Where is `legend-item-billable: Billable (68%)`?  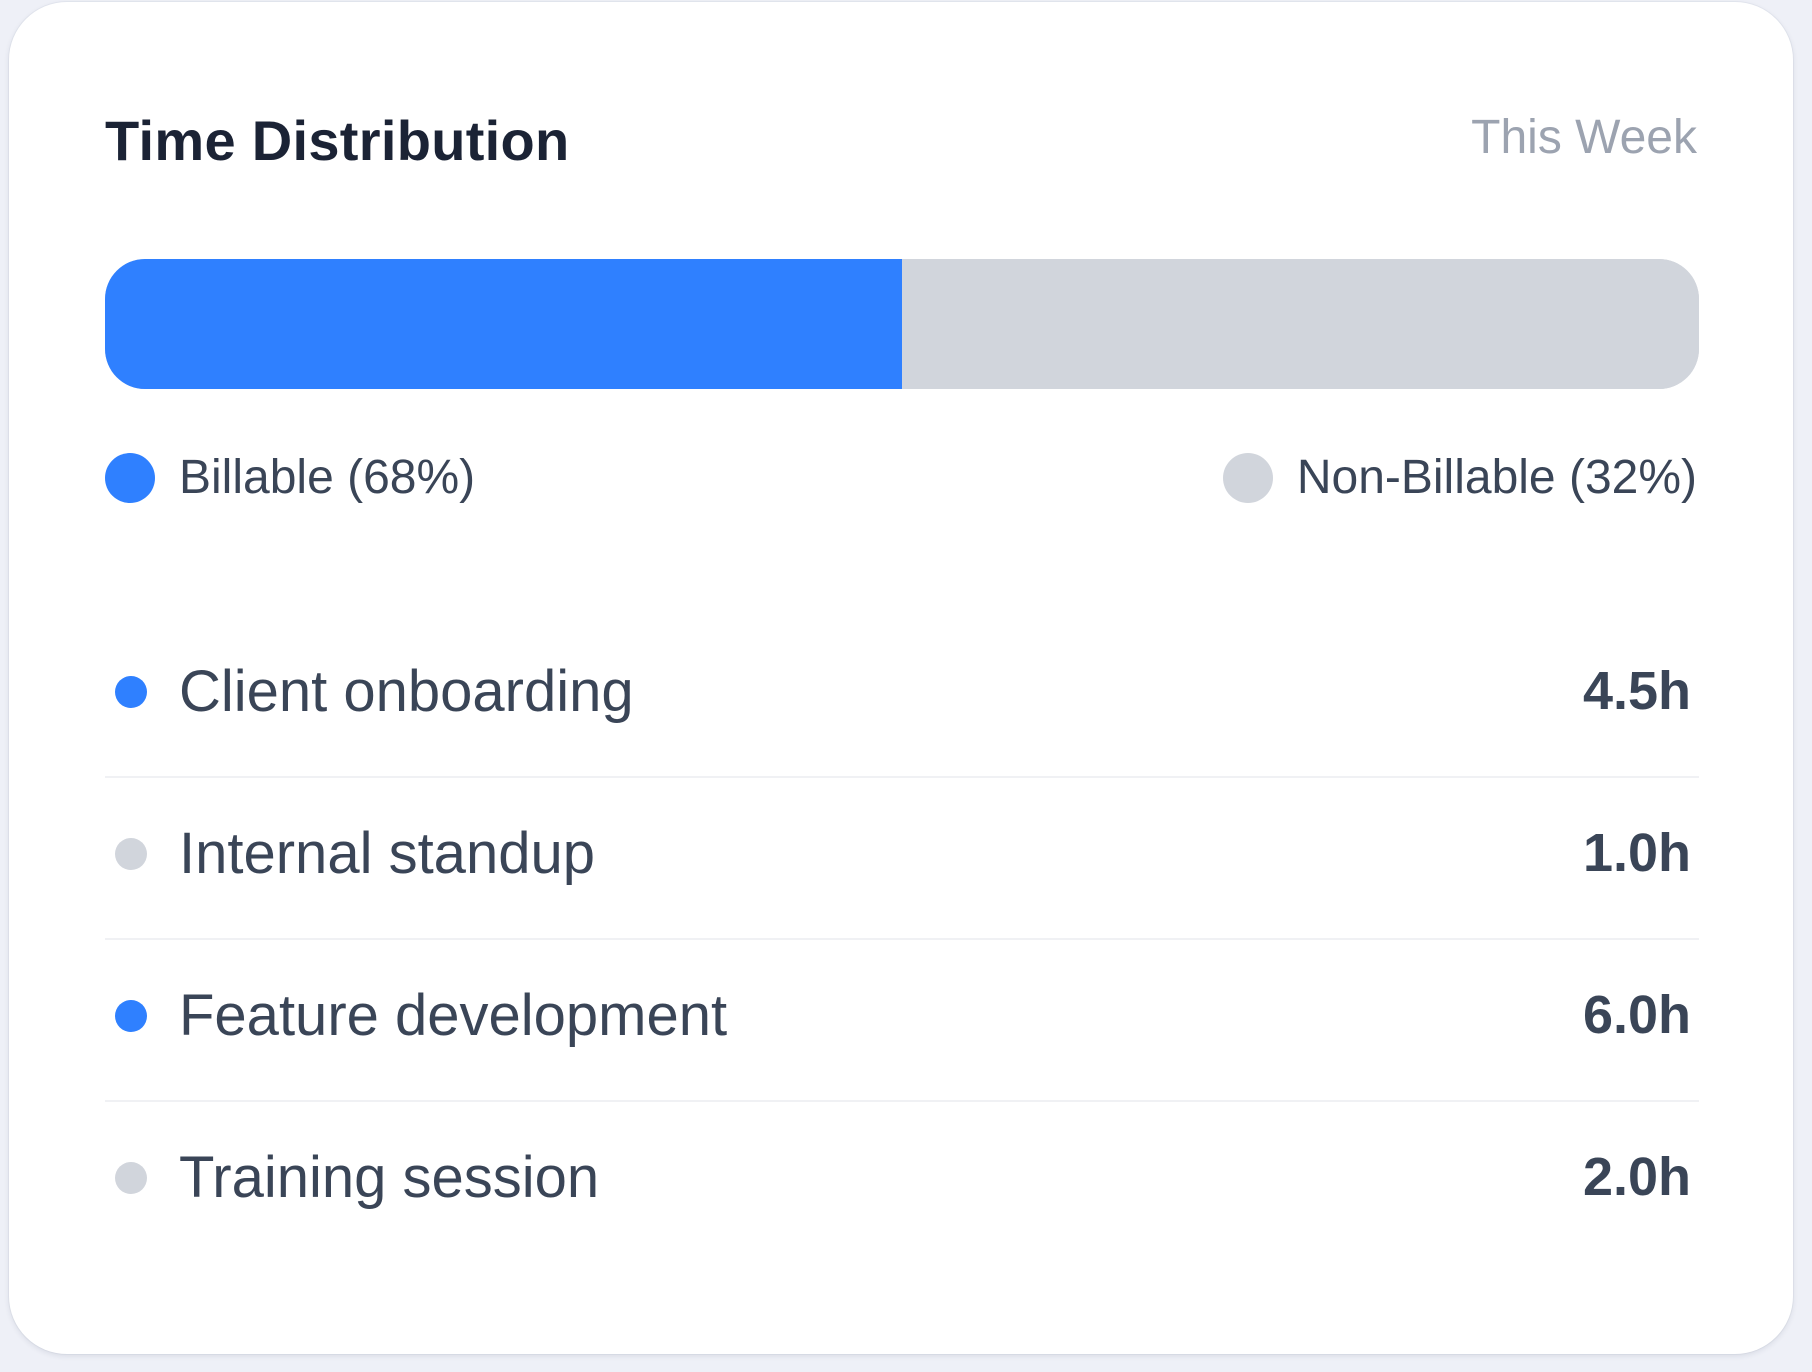 legend-item-billable: Billable (68%) is located at coordinates (290, 477).